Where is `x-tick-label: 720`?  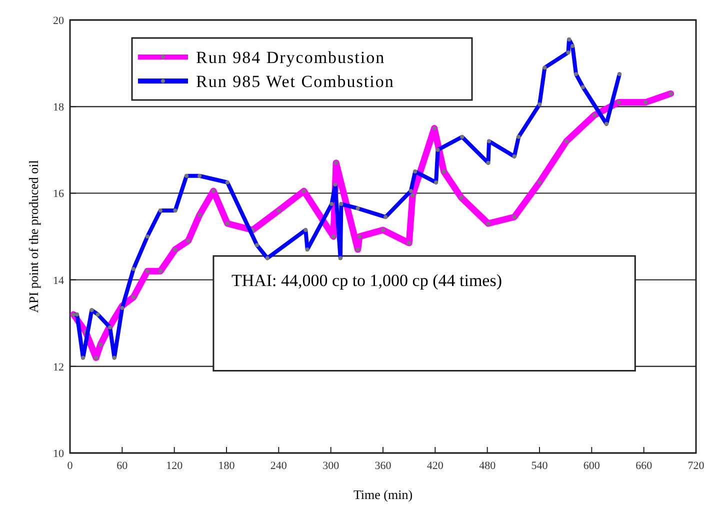
x-tick-label: 720 is located at coordinates (696, 466).